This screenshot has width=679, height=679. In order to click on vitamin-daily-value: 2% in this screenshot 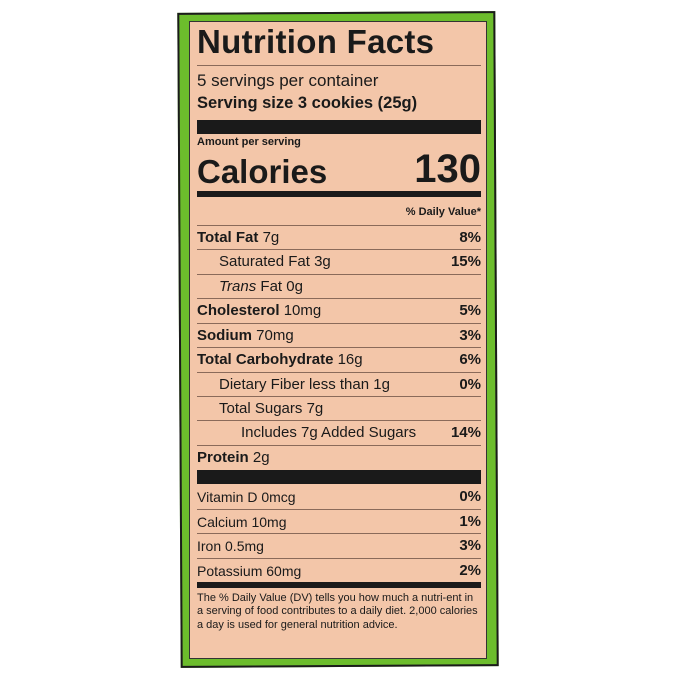, I will do `click(470, 570)`.